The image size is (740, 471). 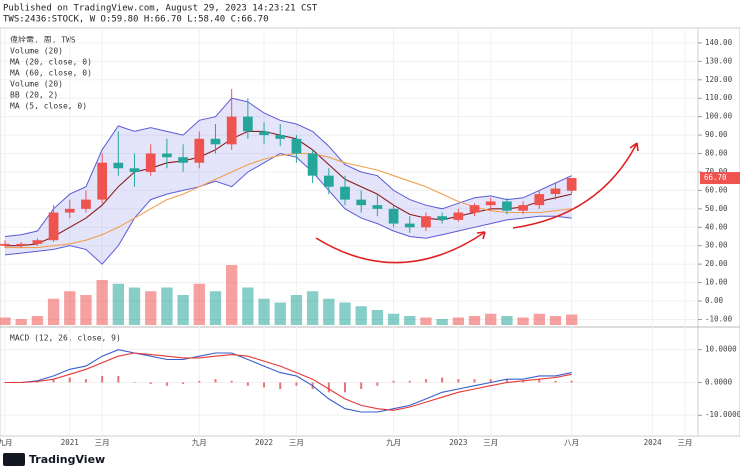 I want to click on y-tick-label: 10.0000, so click(x=721, y=349).